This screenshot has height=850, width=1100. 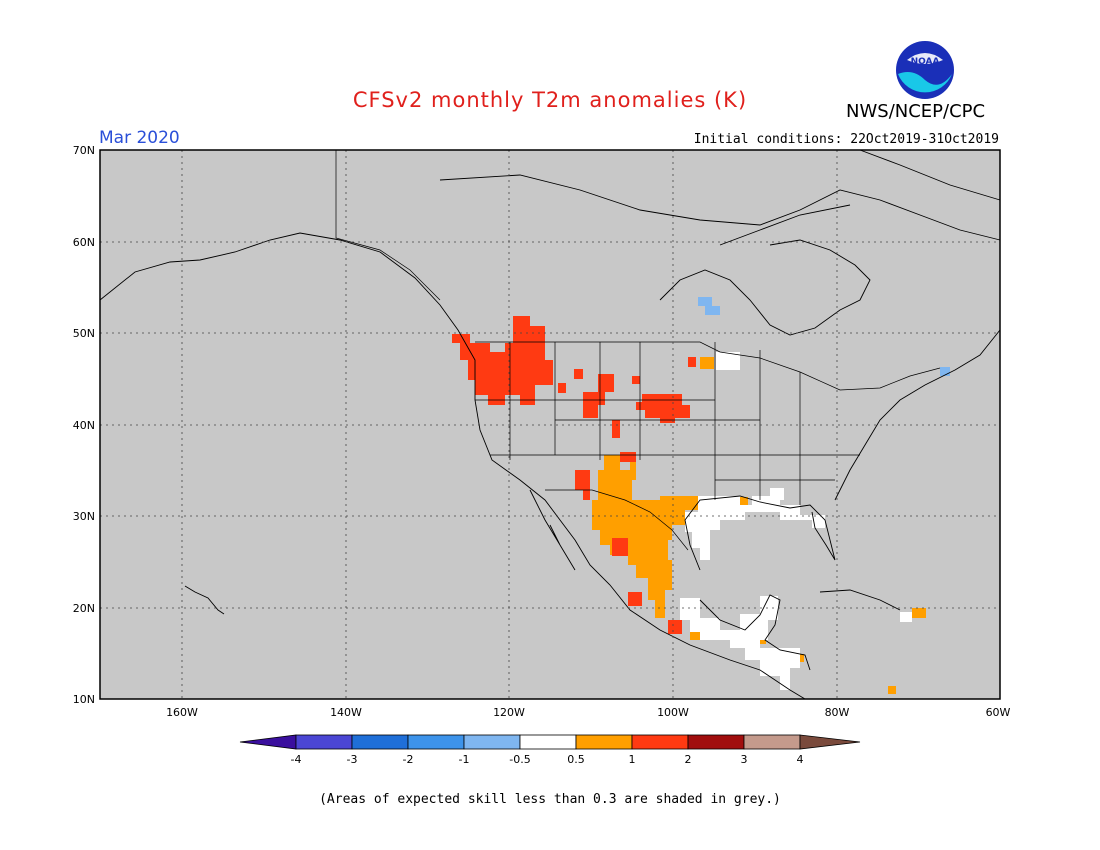 What do you see at coordinates (930, 175) in the screenshot?
I see `coastline-greenland` at bounding box center [930, 175].